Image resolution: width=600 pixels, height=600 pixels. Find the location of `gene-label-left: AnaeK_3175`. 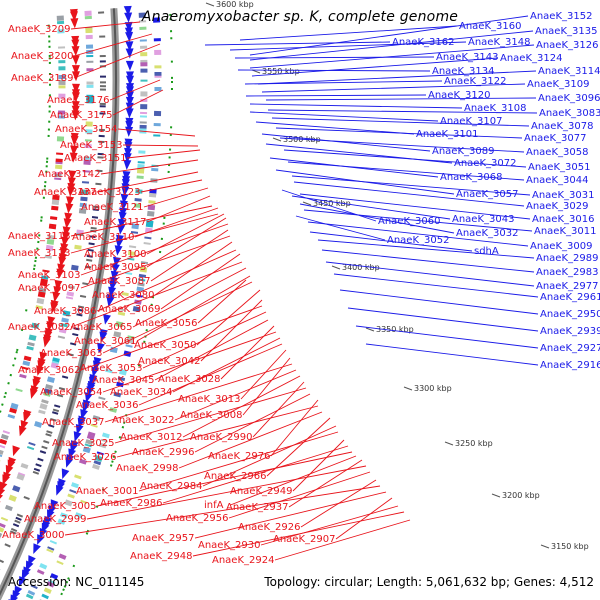

gene-label-left: AnaeK_3175 is located at coordinates (81, 115).